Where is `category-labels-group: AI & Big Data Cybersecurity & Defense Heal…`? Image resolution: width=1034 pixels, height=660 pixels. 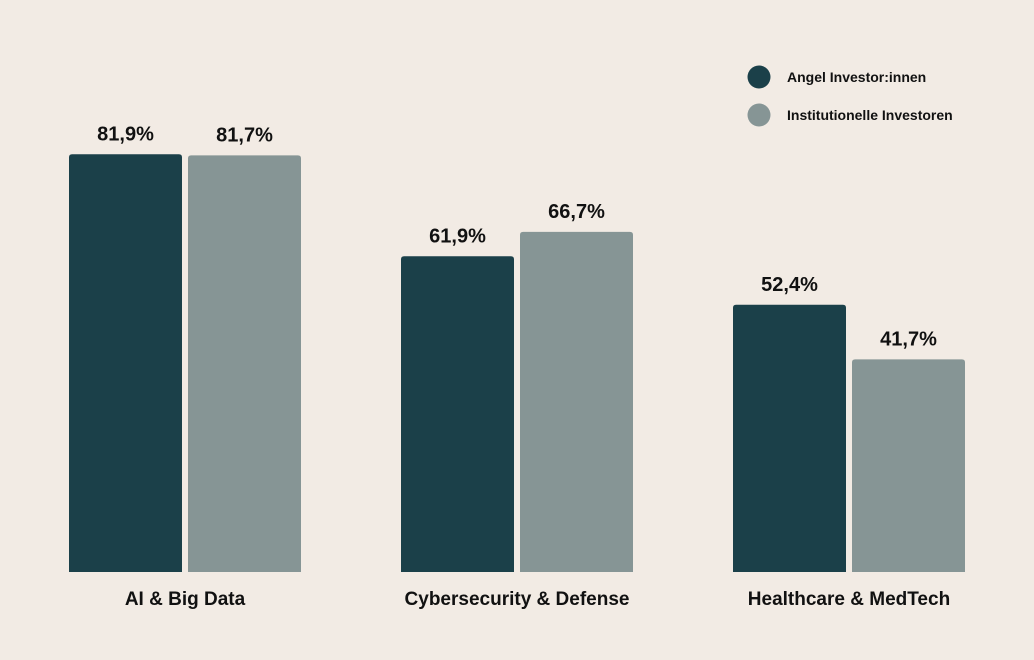 category-labels-group: AI & Big Data Cybersecurity & Defense Heal… is located at coordinates (537, 599).